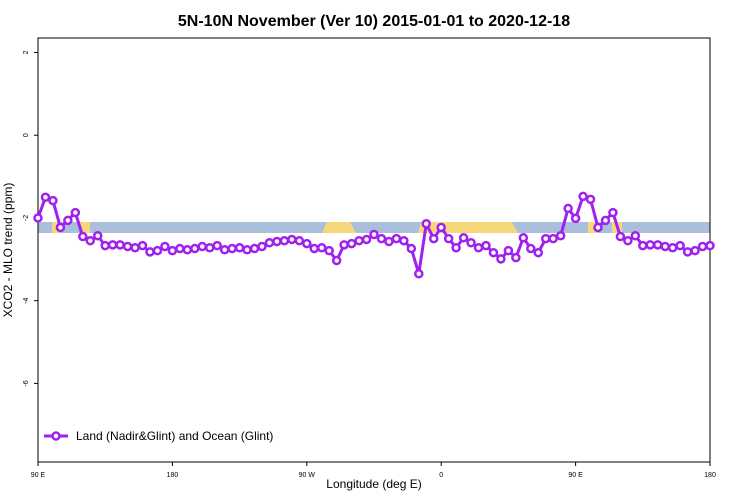  Describe the element at coordinates (307, 475) in the screenshot. I see `x-tick-label: 90 W` at that location.